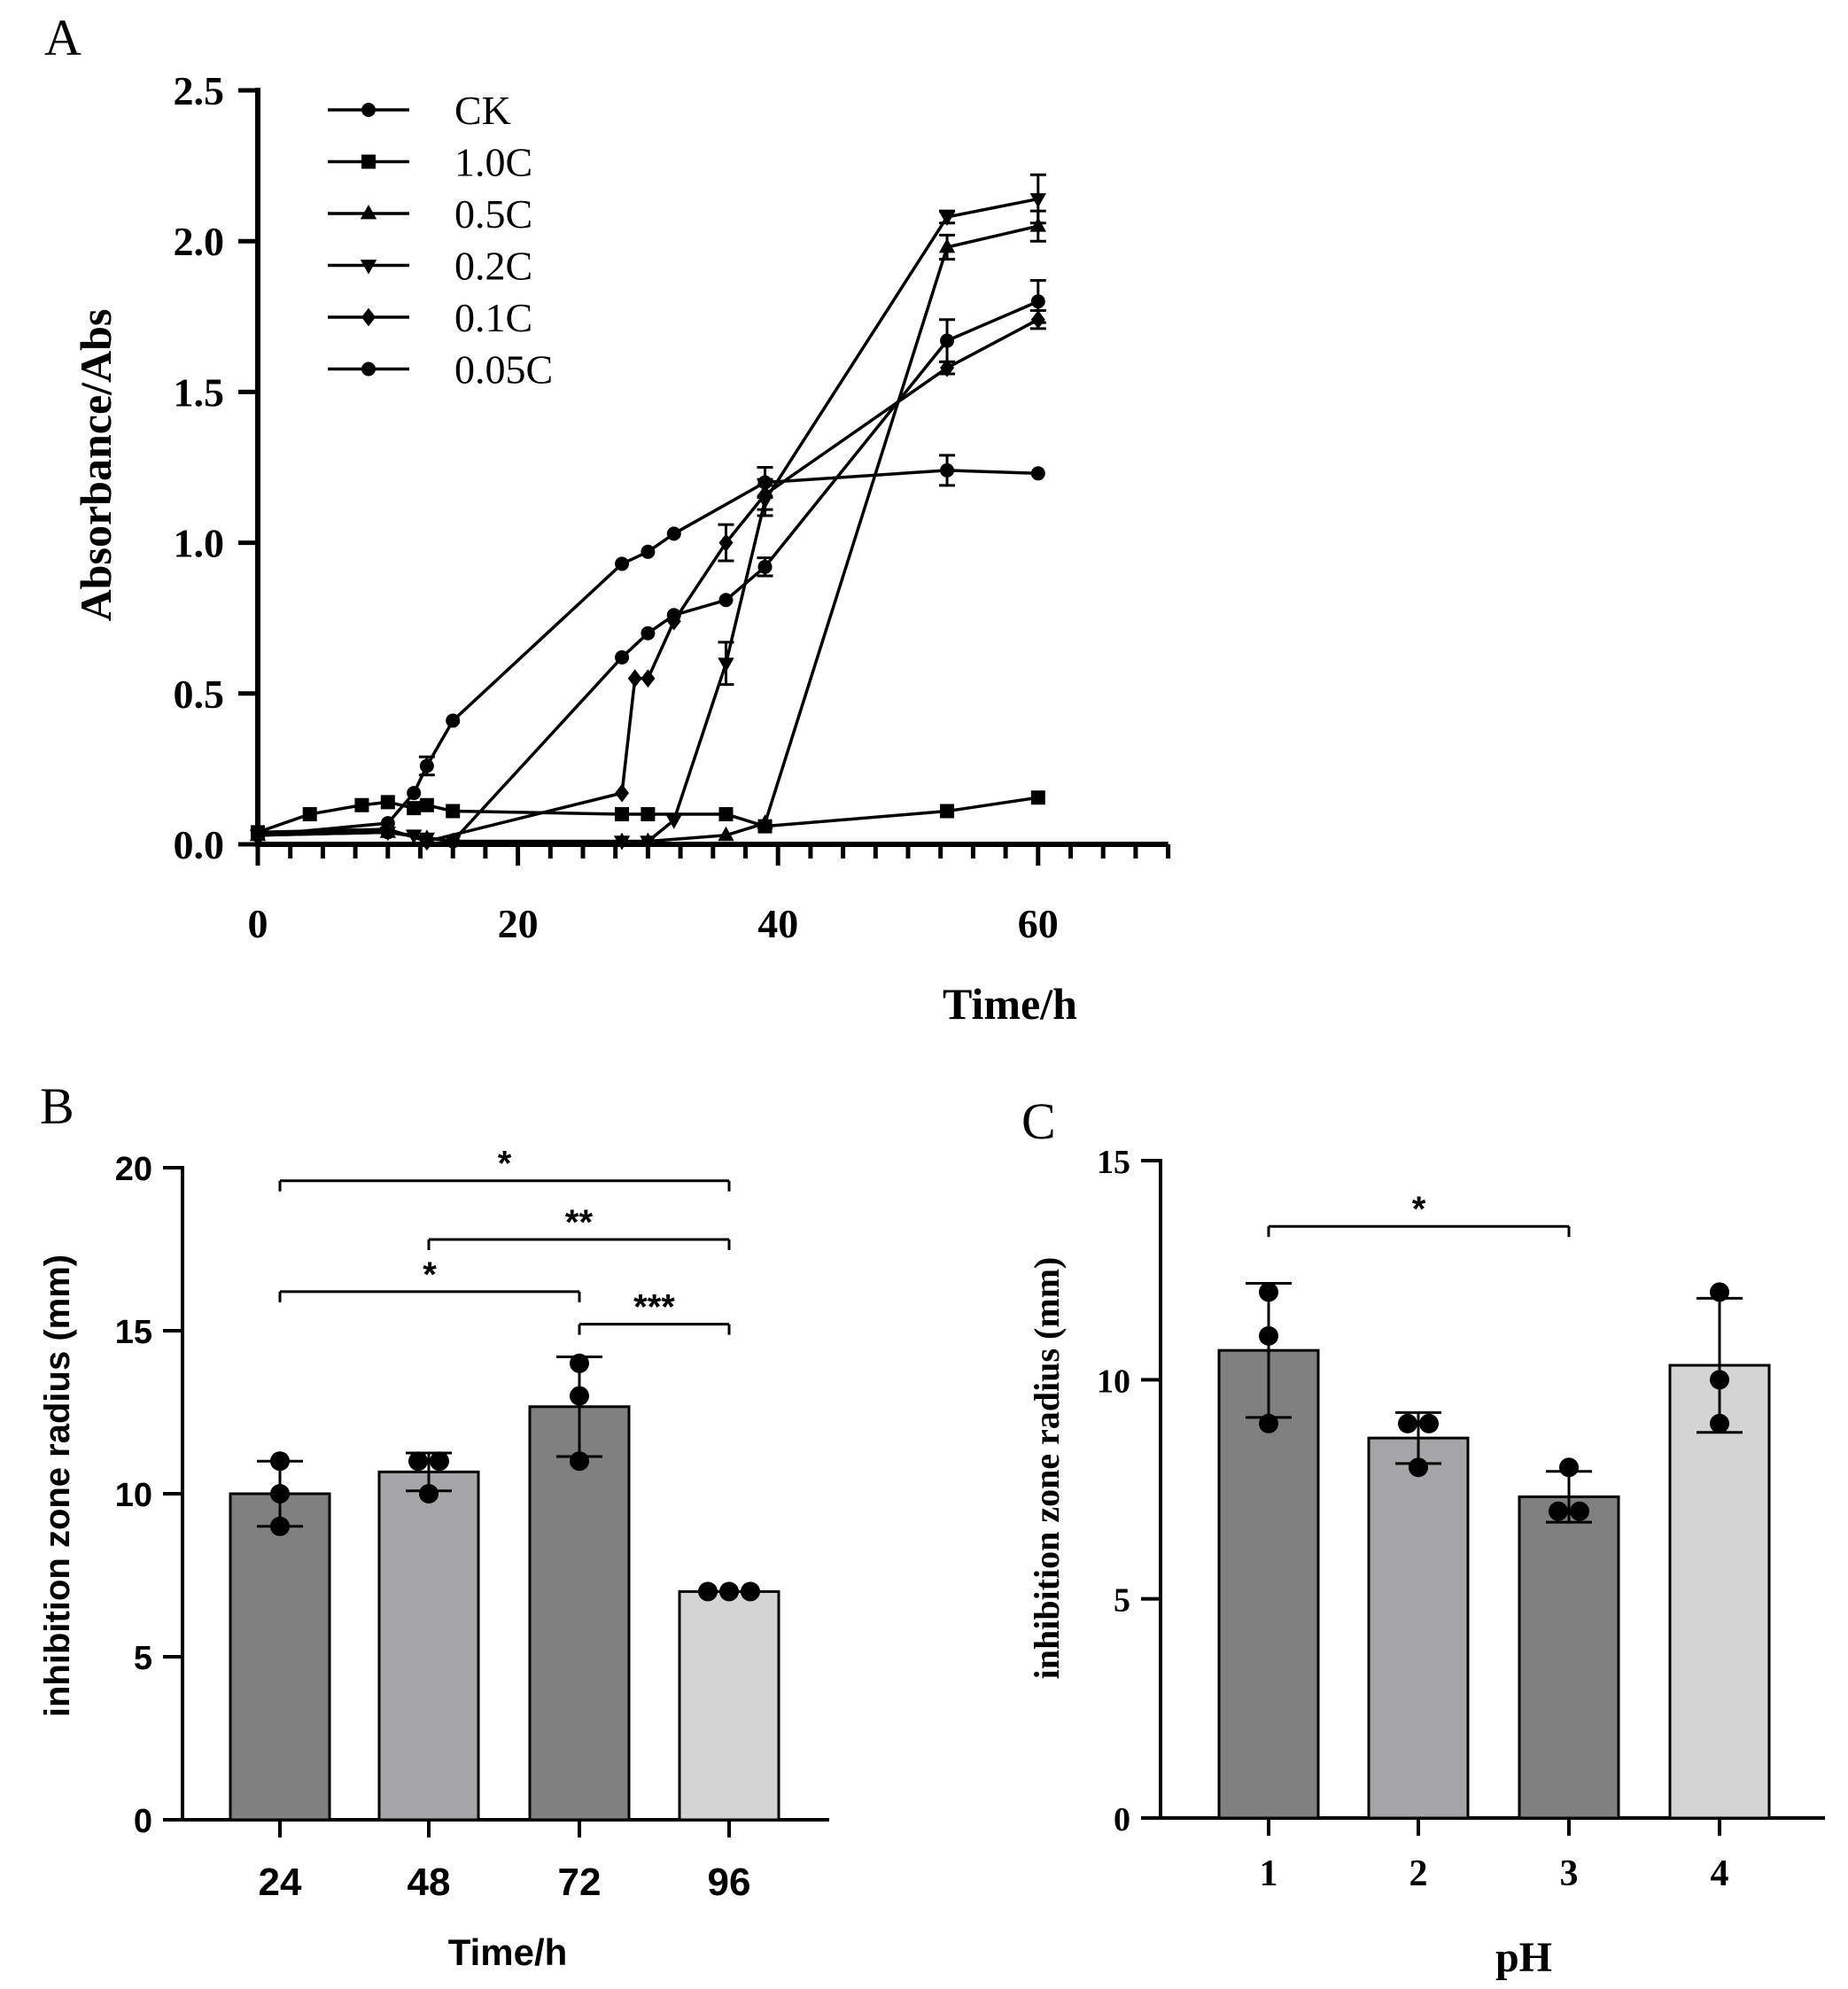 The height and width of the screenshot is (1989, 1848). Describe the element at coordinates (200, 844) in the screenshot. I see `panel-a-y-tick-label: 0.0` at that location.